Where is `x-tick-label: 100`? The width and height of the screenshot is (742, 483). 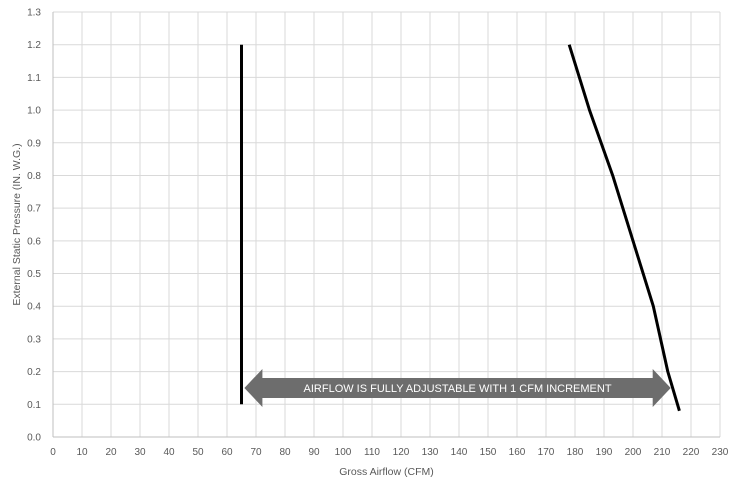
x-tick-label: 100 is located at coordinates (343, 452).